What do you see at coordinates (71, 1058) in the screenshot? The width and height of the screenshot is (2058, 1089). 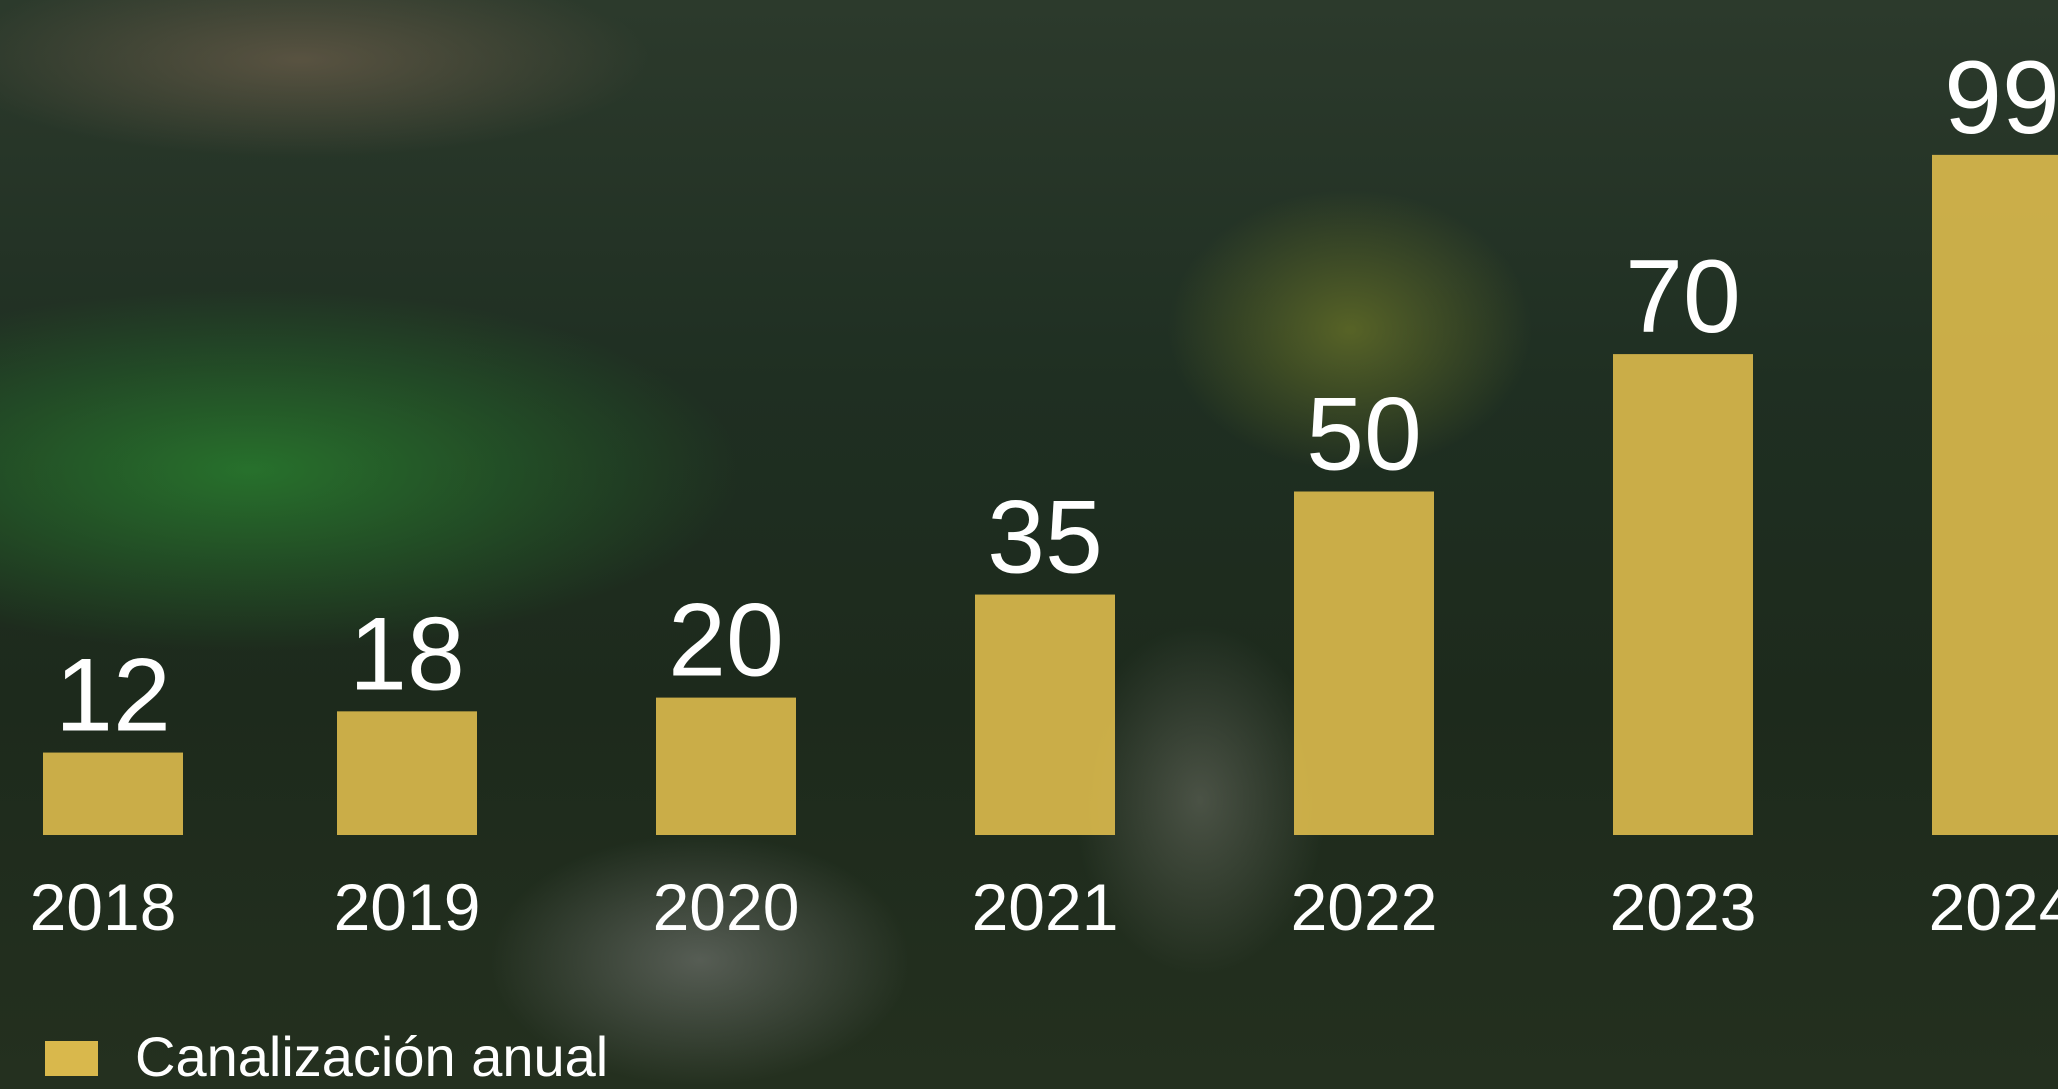 I see `legend-swatch` at bounding box center [71, 1058].